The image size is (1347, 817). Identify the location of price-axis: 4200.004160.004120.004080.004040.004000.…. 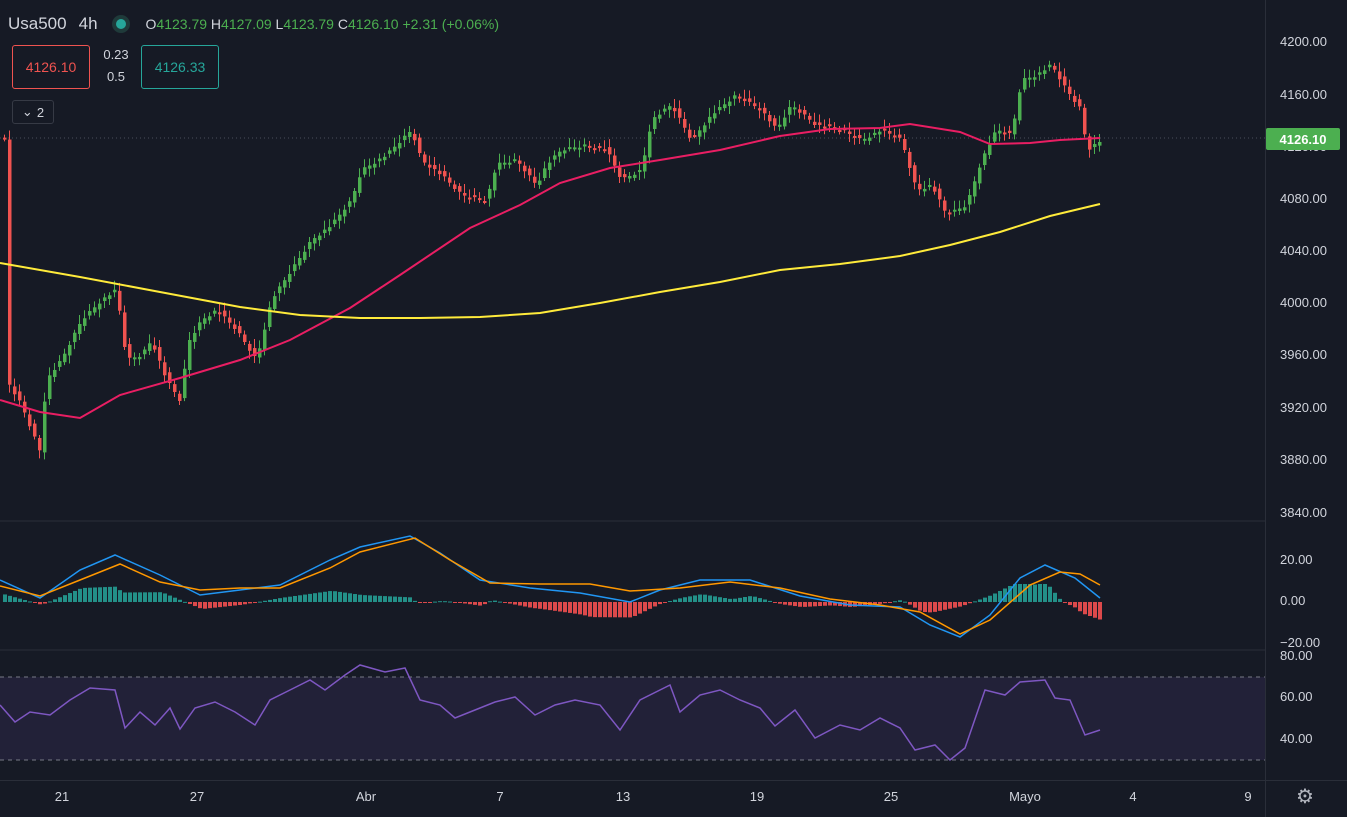
(1306, 390).